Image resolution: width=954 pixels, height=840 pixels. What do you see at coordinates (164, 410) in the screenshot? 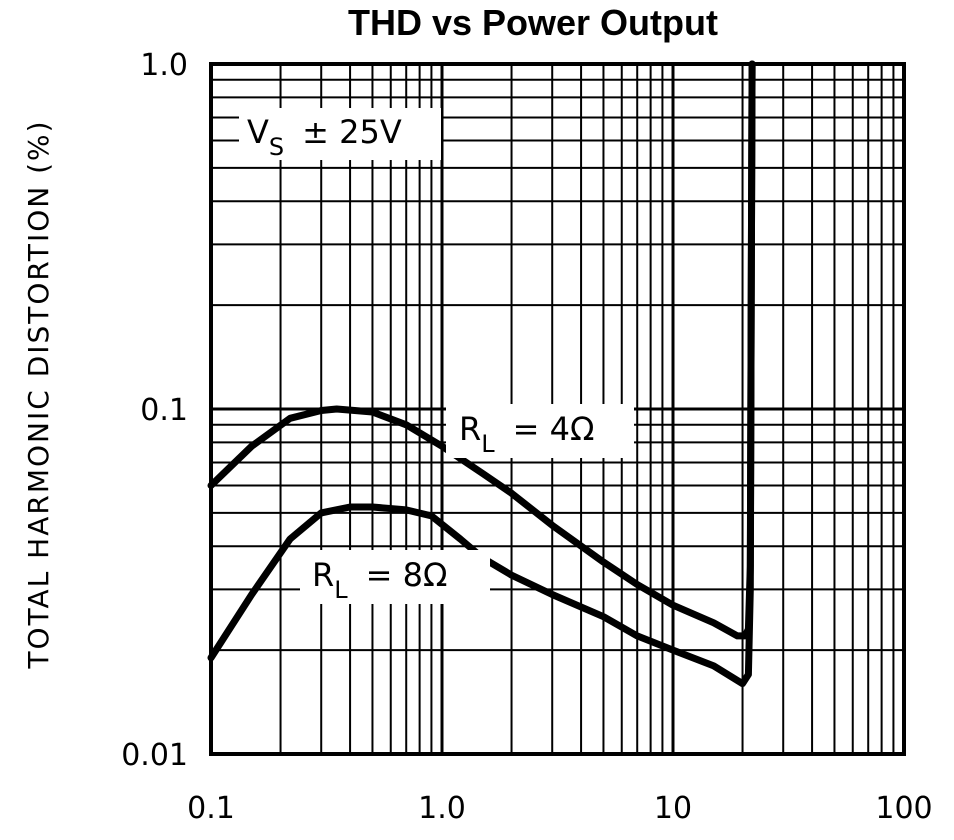
I see `y-tick-label: 0.1` at bounding box center [164, 410].